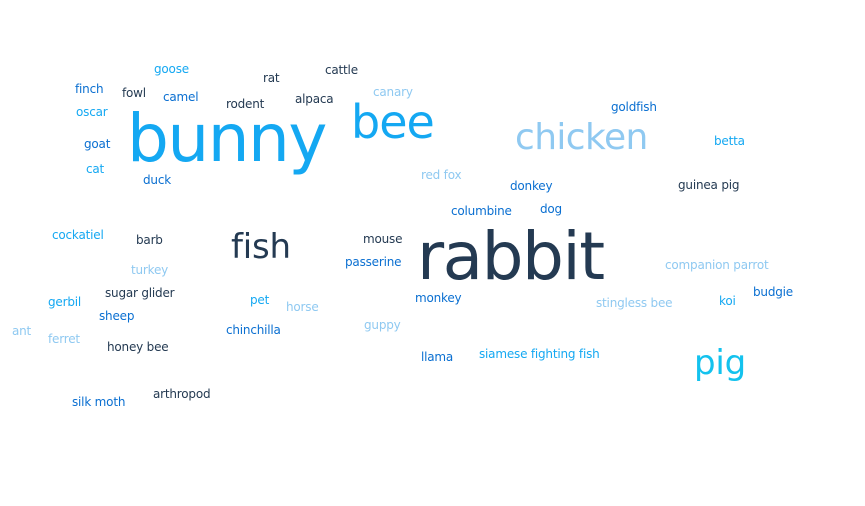  I want to click on word-companion-parrot: companion parrot, so click(717, 265).